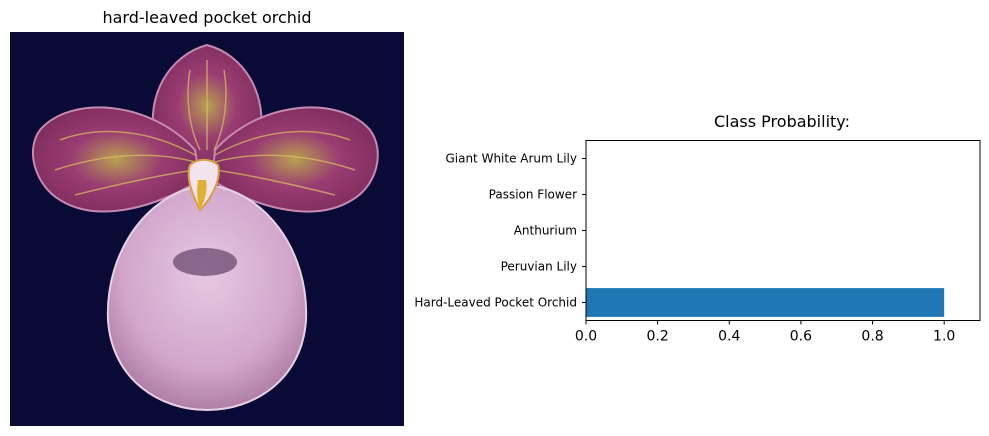 The height and width of the screenshot is (436, 989). Describe the element at coordinates (205, 262) in the screenshot. I see `lip-opening` at that location.